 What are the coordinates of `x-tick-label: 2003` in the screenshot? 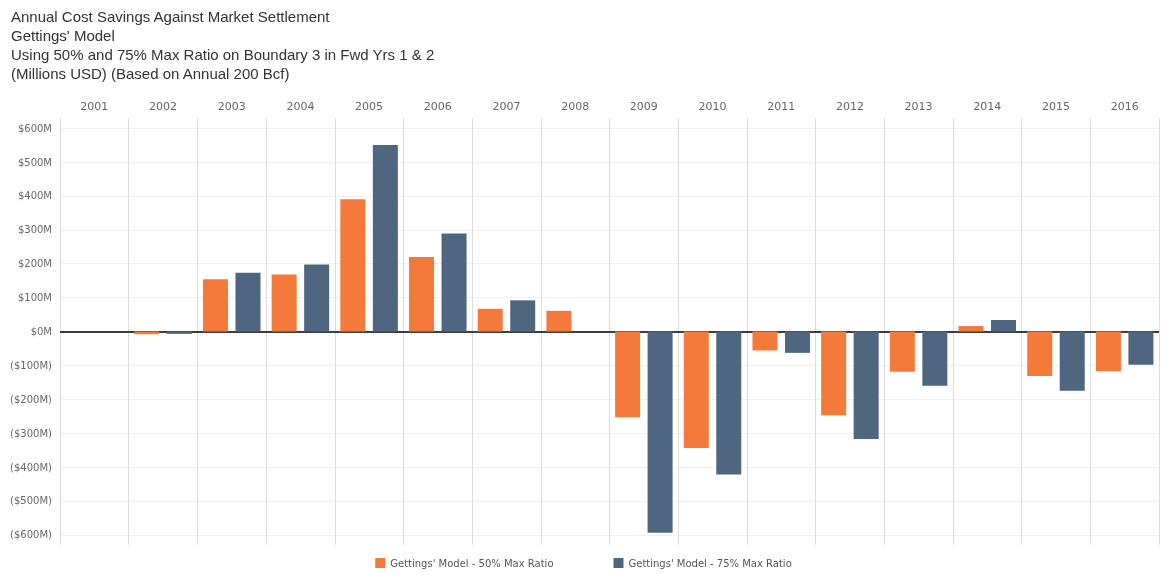 It's located at (231, 106).